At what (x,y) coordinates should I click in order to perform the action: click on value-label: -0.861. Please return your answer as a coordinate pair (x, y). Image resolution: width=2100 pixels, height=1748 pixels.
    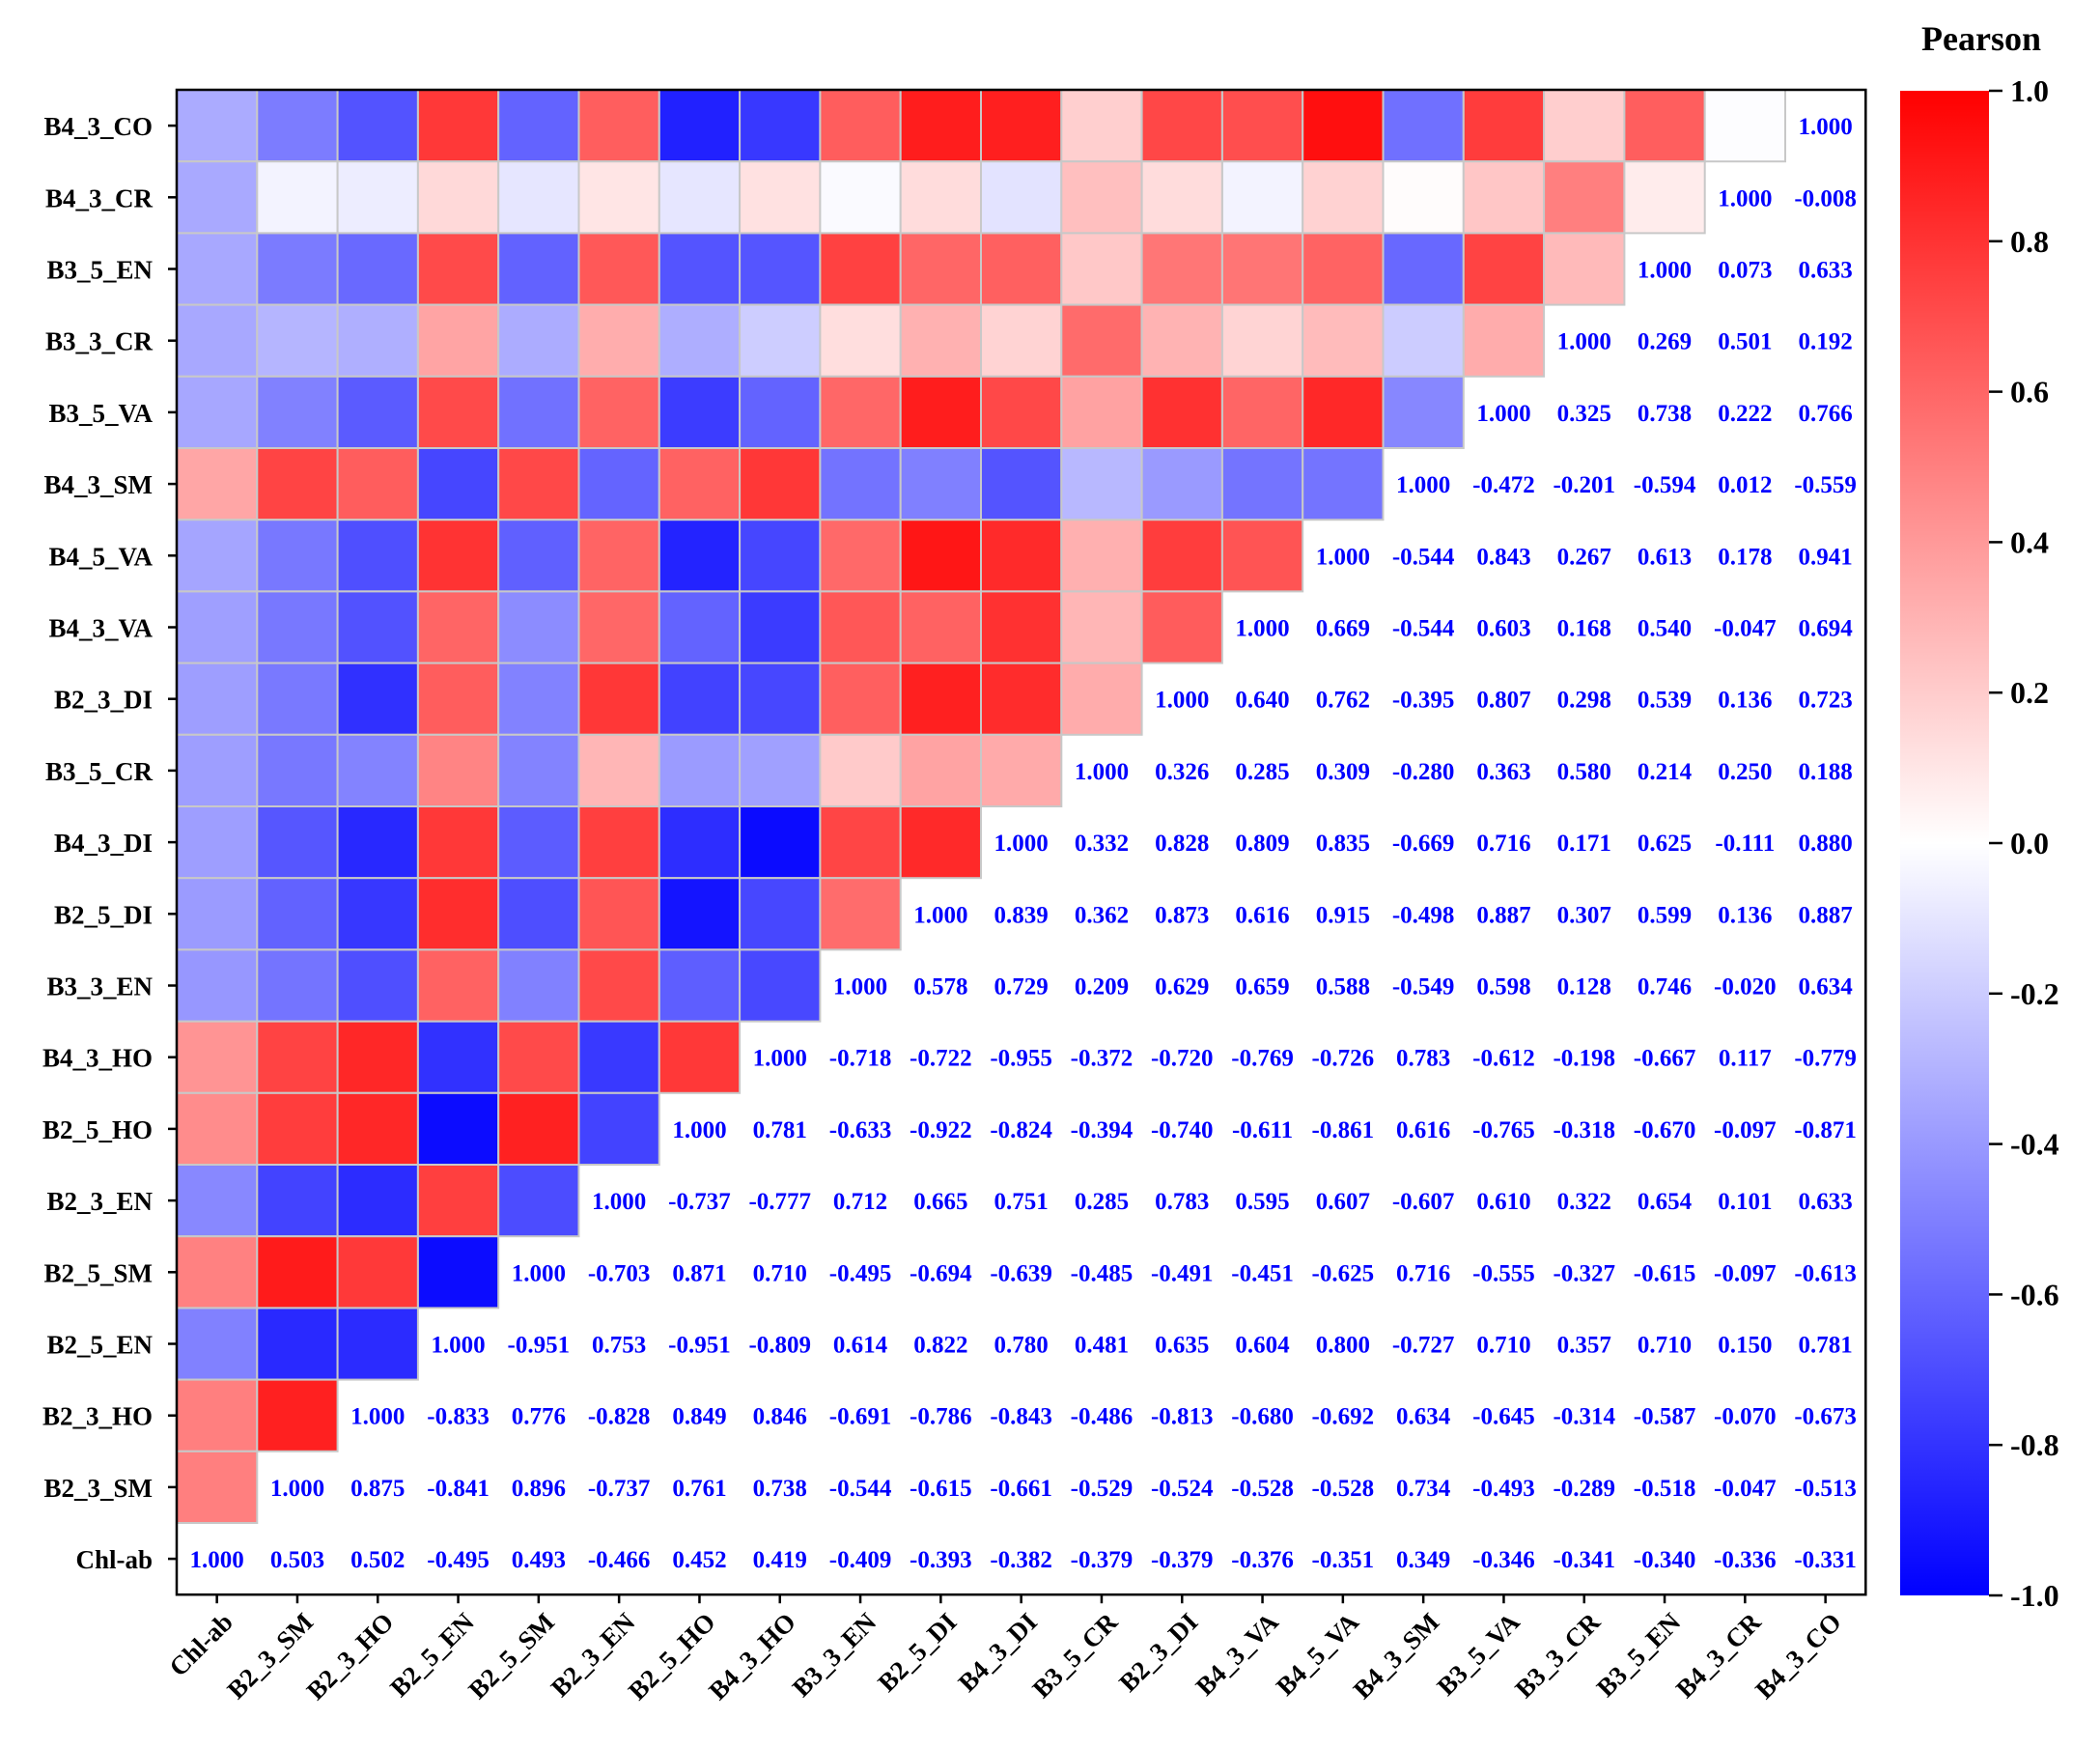
    Looking at the image, I should click on (1343, 1130).